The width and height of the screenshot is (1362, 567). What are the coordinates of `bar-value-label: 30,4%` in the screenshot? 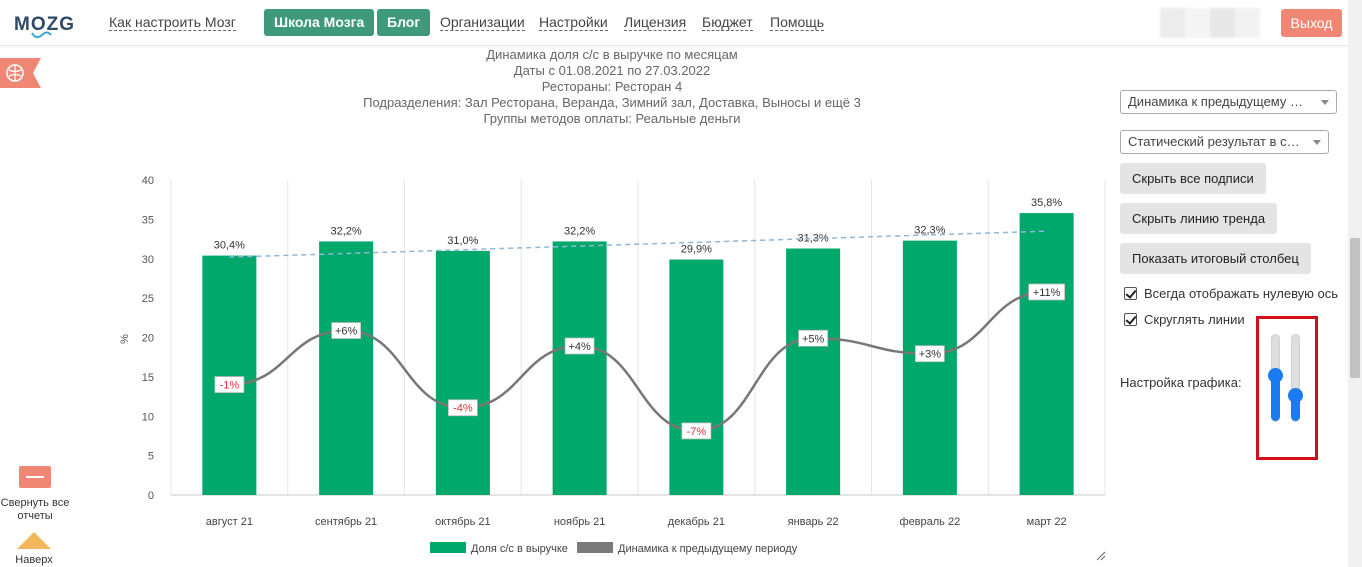 It's located at (229, 246).